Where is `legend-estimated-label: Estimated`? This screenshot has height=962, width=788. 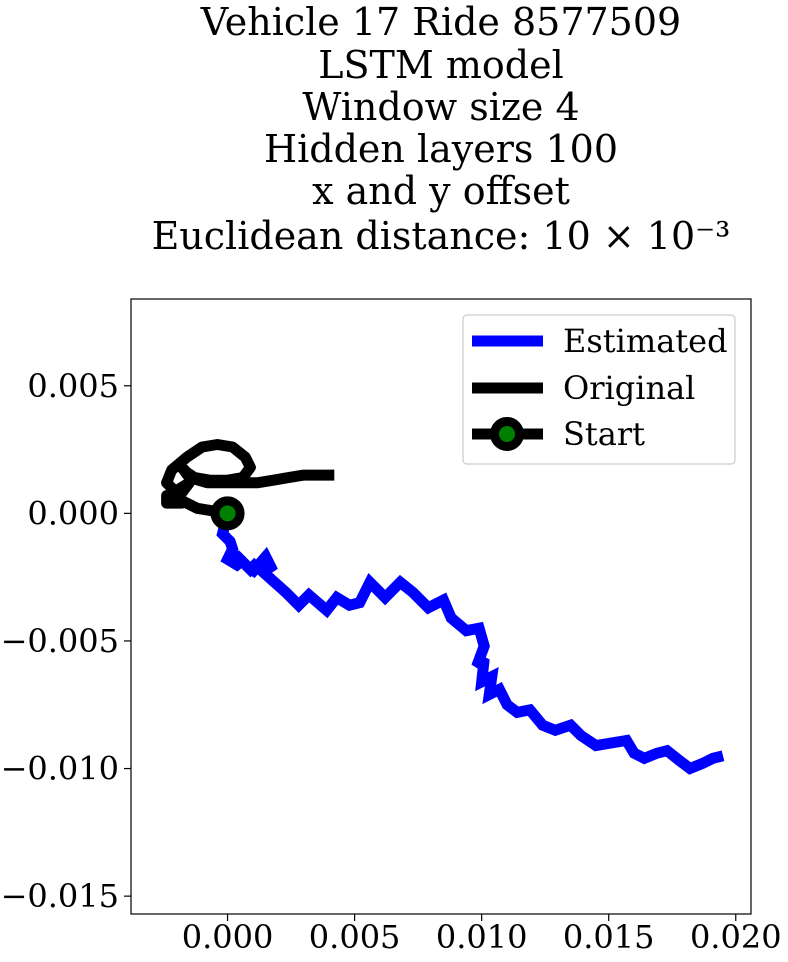 legend-estimated-label: Estimated is located at coordinates (645, 341).